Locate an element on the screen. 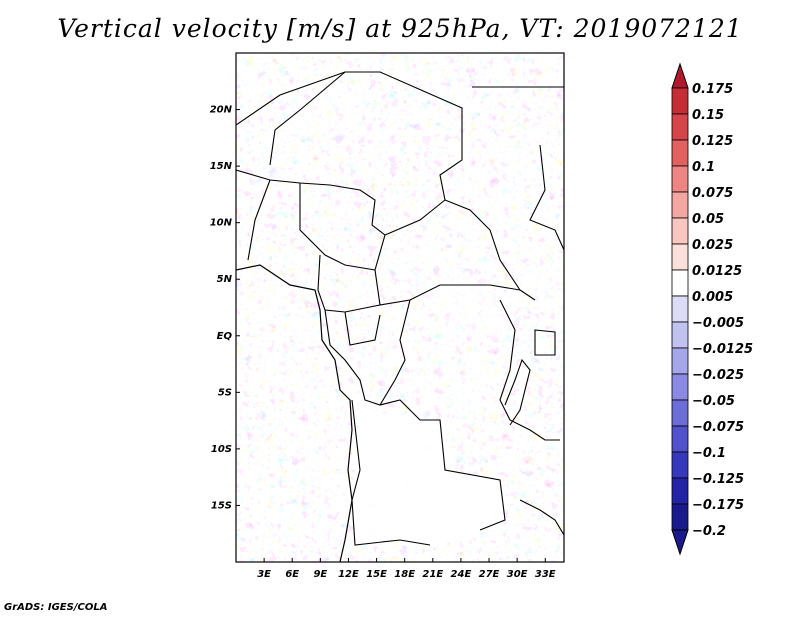 Image resolution: width=800 pixels, height=618 pixels. colorbar-label: −0.005 is located at coordinates (718, 323).